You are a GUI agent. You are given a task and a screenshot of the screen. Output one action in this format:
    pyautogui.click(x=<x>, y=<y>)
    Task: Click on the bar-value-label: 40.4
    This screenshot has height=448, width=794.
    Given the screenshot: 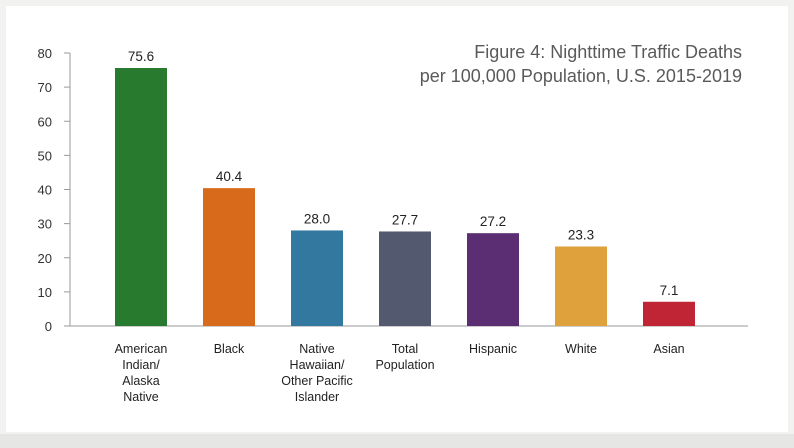 What is the action you would take?
    pyautogui.click(x=229, y=176)
    